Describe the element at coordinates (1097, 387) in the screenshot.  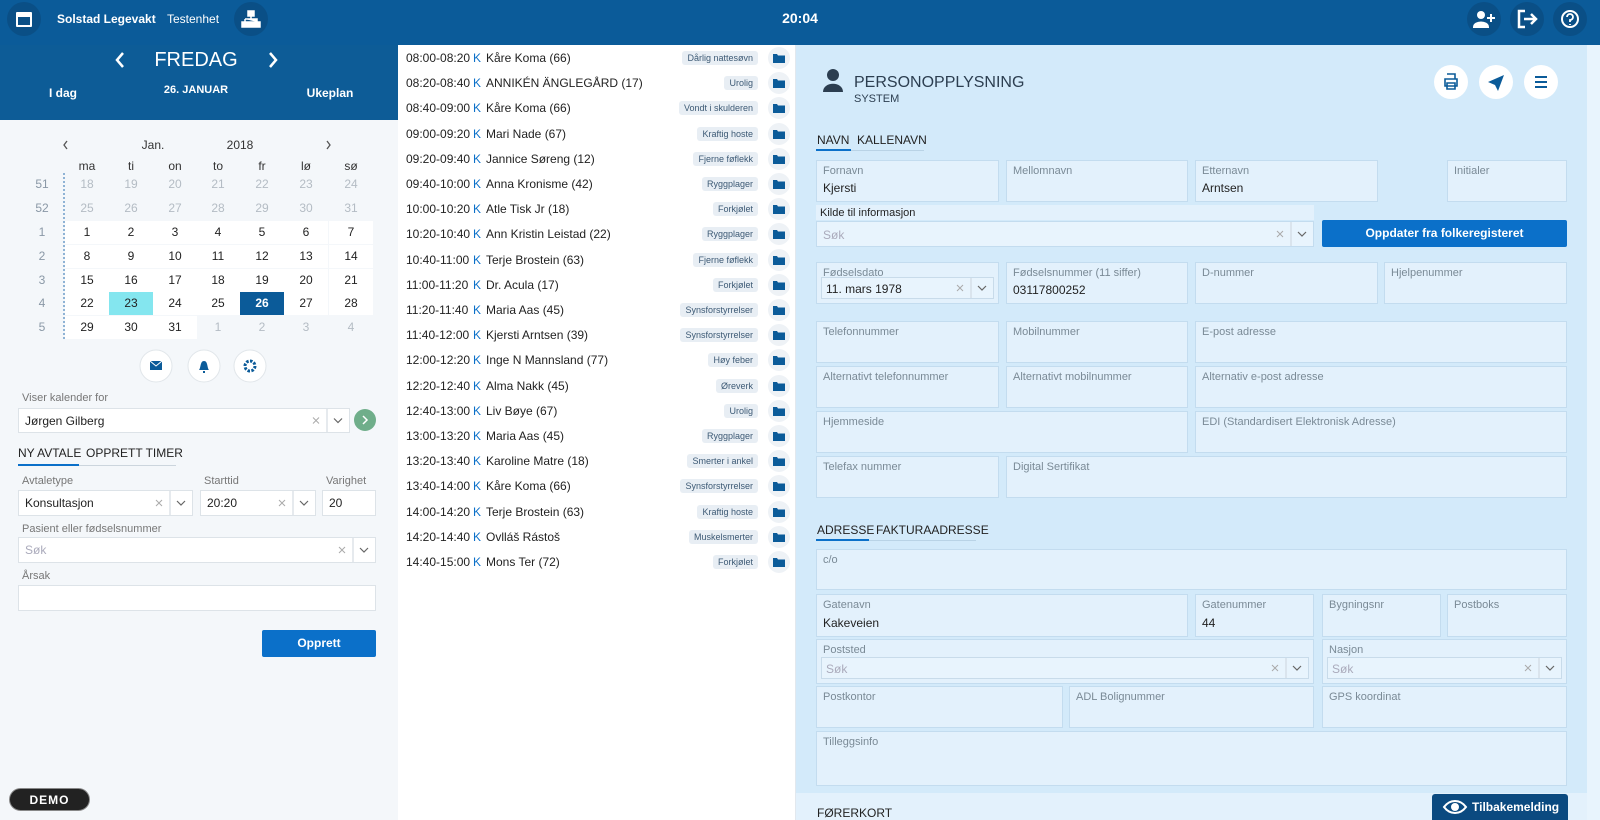
I see `field: Alternativt mobilnummer` at that location.